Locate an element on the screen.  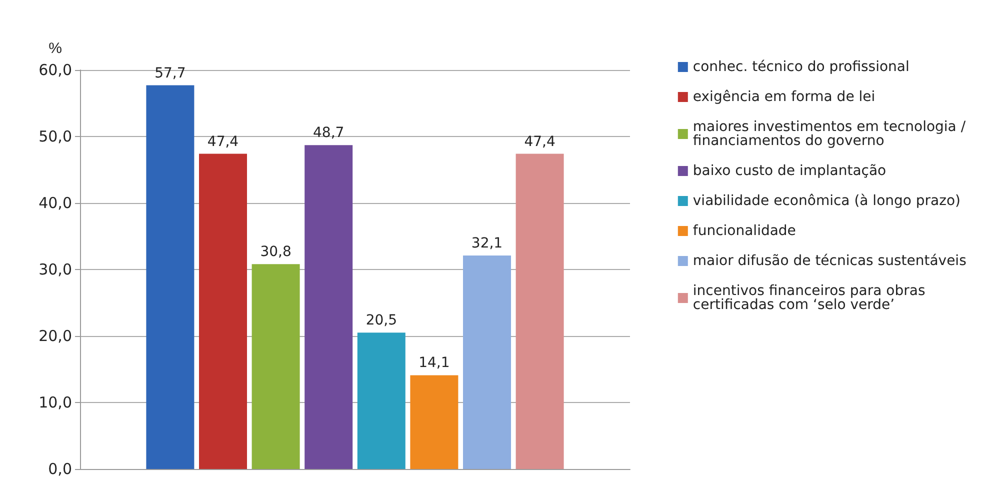
legend-label: viabilidade econômica (à longo prazo) is located at coordinates (826, 201).